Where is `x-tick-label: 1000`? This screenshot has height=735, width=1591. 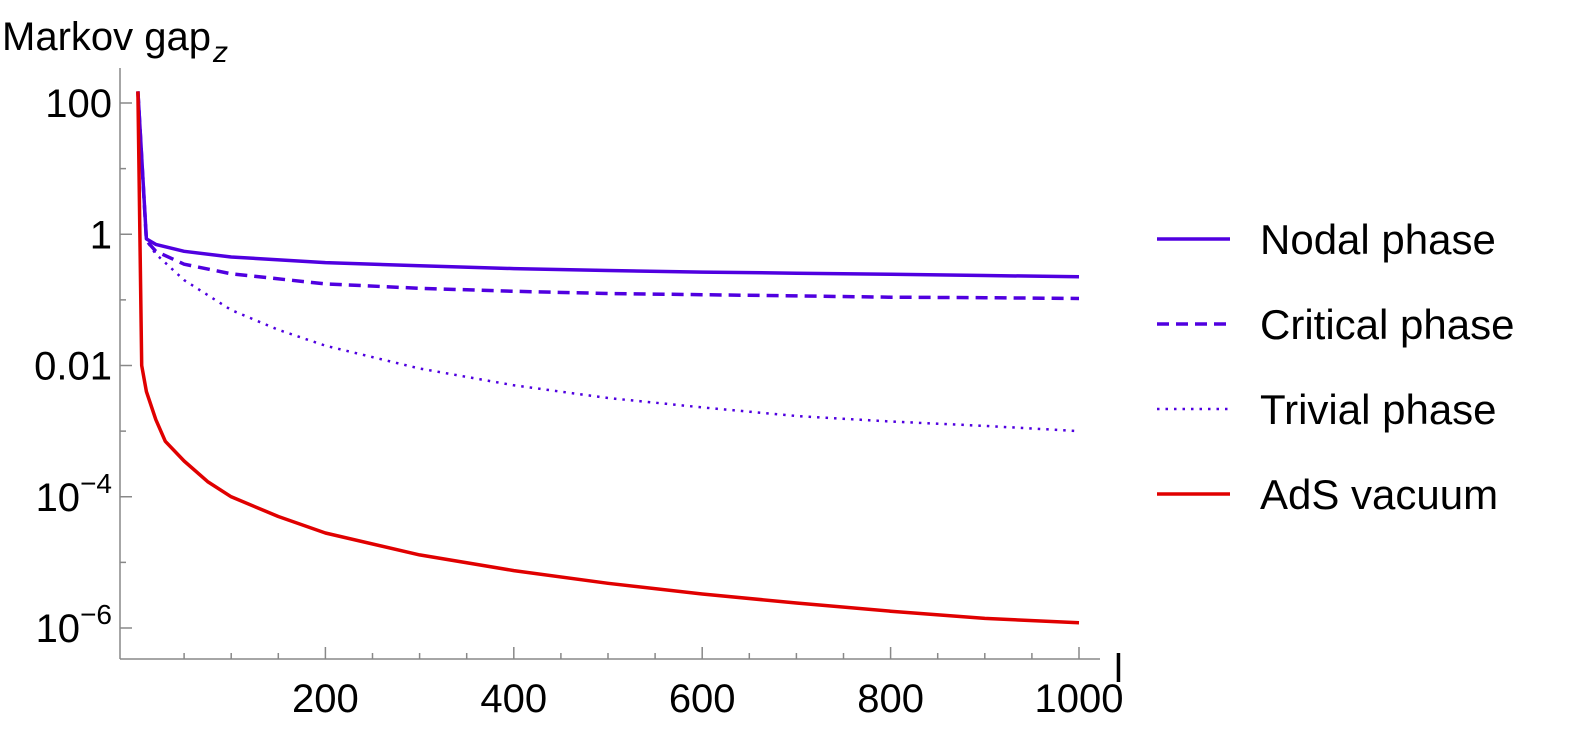
x-tick-label: 1000 is located at coordinates (1079, 699).